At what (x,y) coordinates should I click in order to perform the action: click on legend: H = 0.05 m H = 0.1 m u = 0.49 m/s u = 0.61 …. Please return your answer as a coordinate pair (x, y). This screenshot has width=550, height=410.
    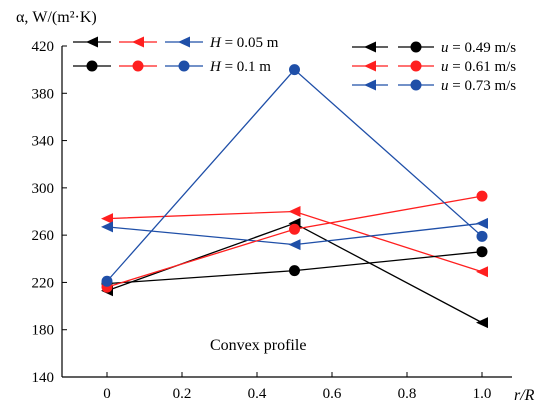
    Looking at the image, I should click on (294, 64).